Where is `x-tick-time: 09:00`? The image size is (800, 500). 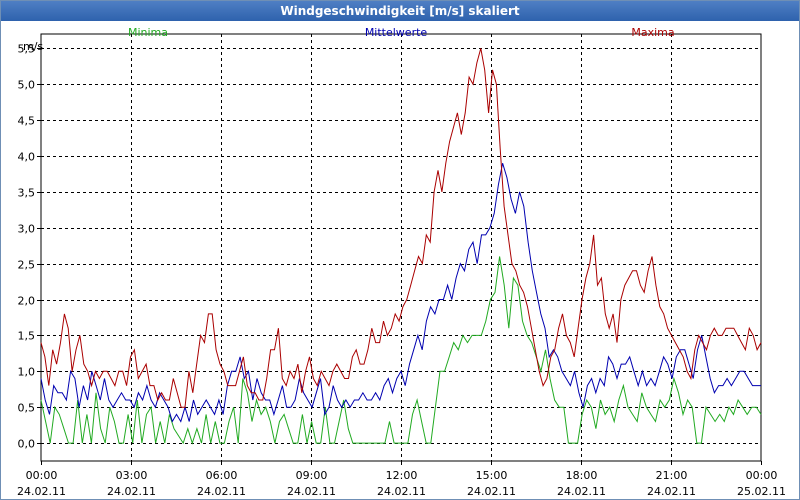
x-tick-time: 09:00 is located at coordinates (312, 475).